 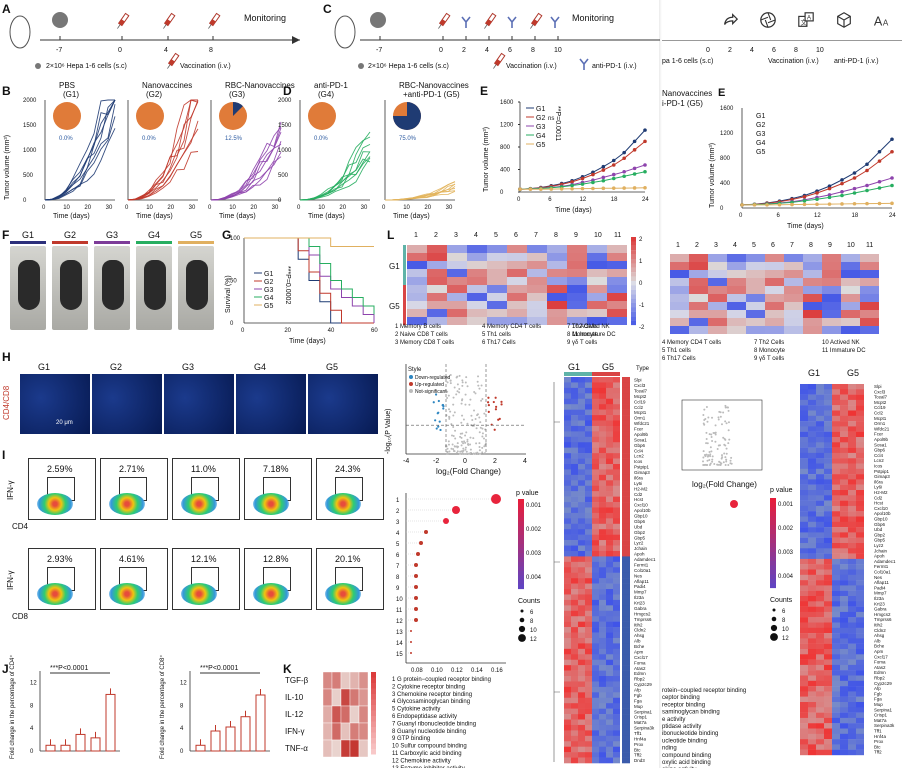 What do you see at coordinates (769, 359) in the screenshot?
I see `legend-item: 9 γδ T cells` at bounding box center [769, 359].